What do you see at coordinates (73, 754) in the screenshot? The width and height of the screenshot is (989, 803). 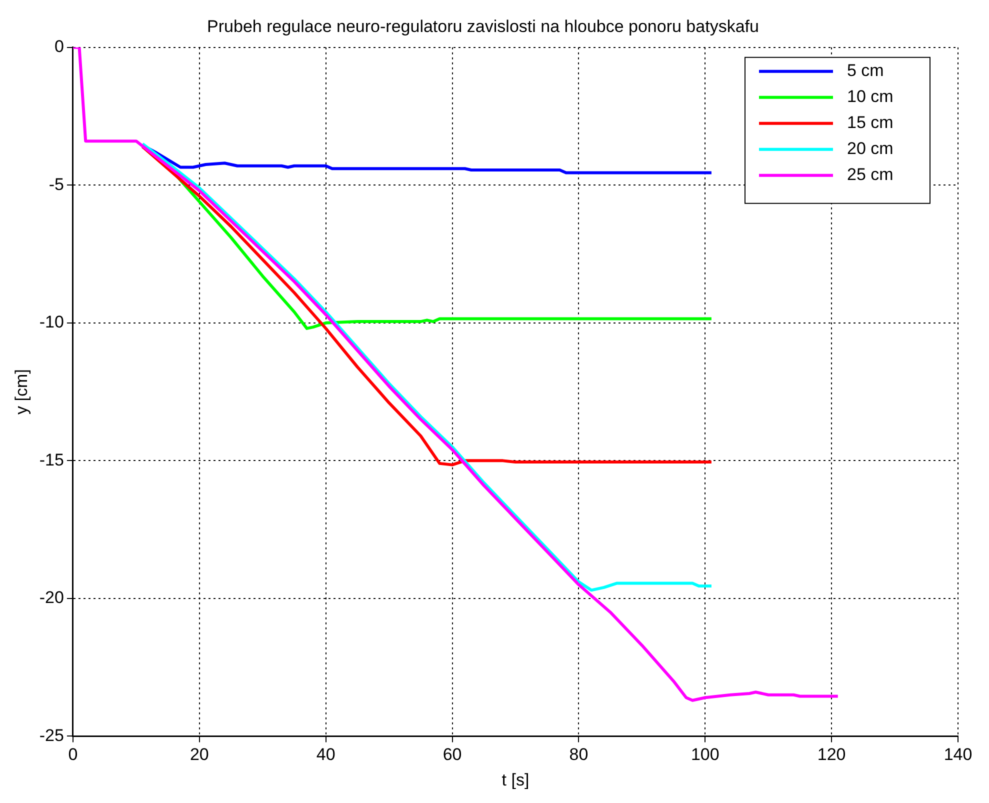 I see `x-tick-label: 0` at bounding box center [73, 754].